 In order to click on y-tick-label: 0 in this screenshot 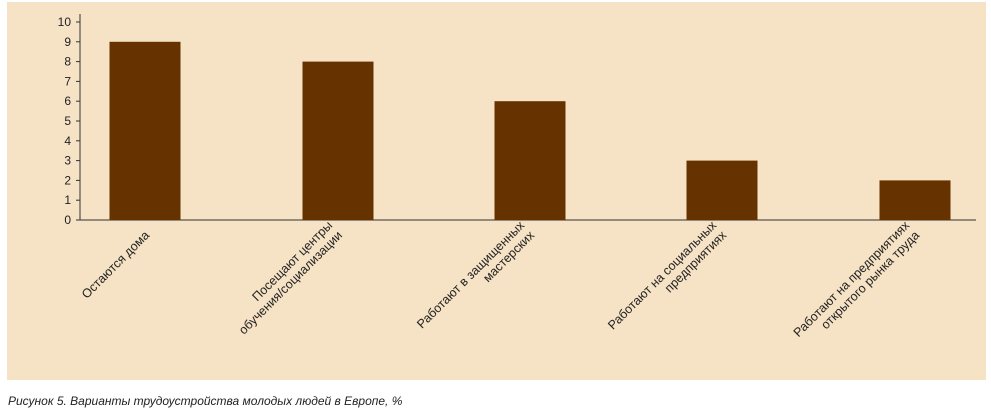, I will do `click(67, 220)`.